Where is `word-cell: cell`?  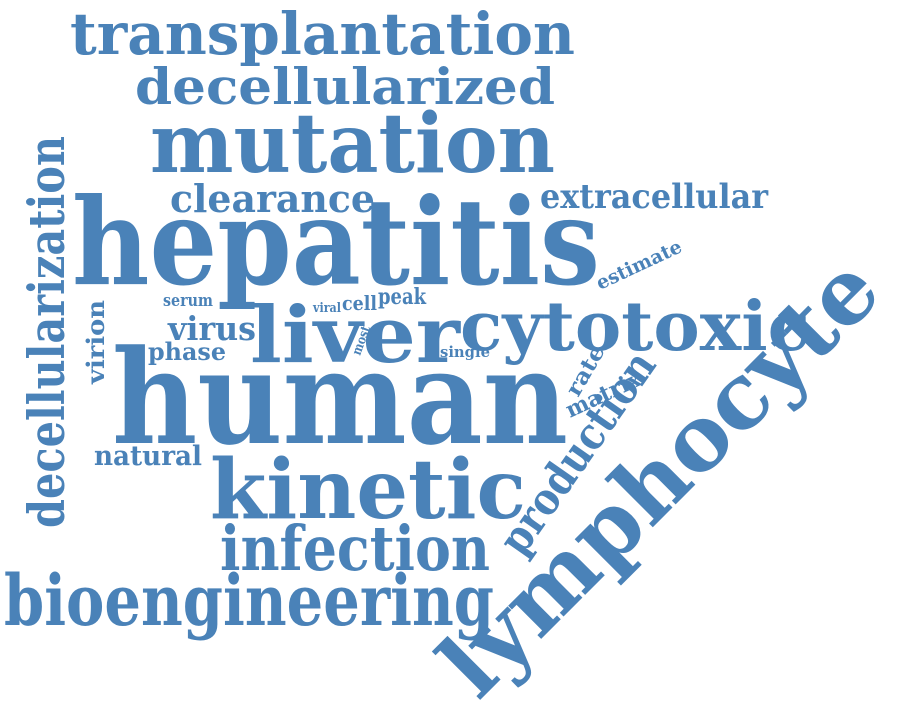 word-cell: cell is located at coordinates (359, 303).